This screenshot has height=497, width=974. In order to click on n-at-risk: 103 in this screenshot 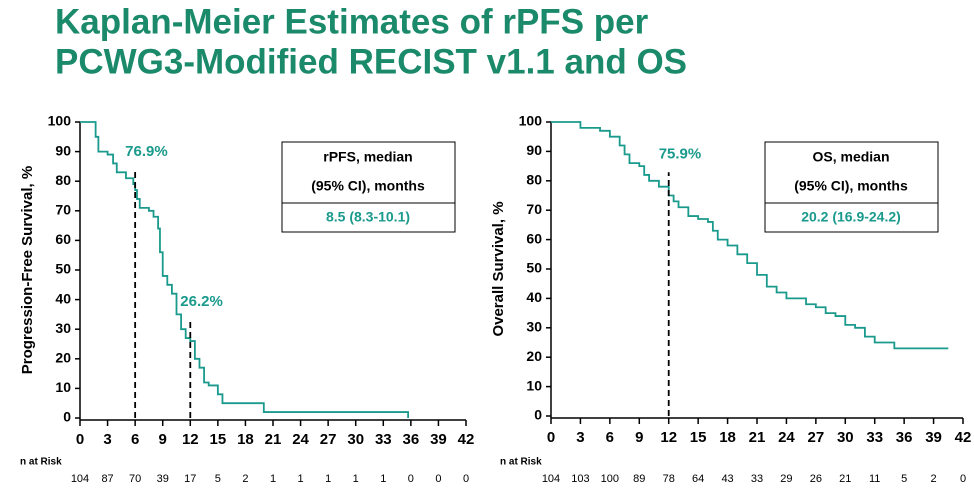, I will do `click(580, 479)`.